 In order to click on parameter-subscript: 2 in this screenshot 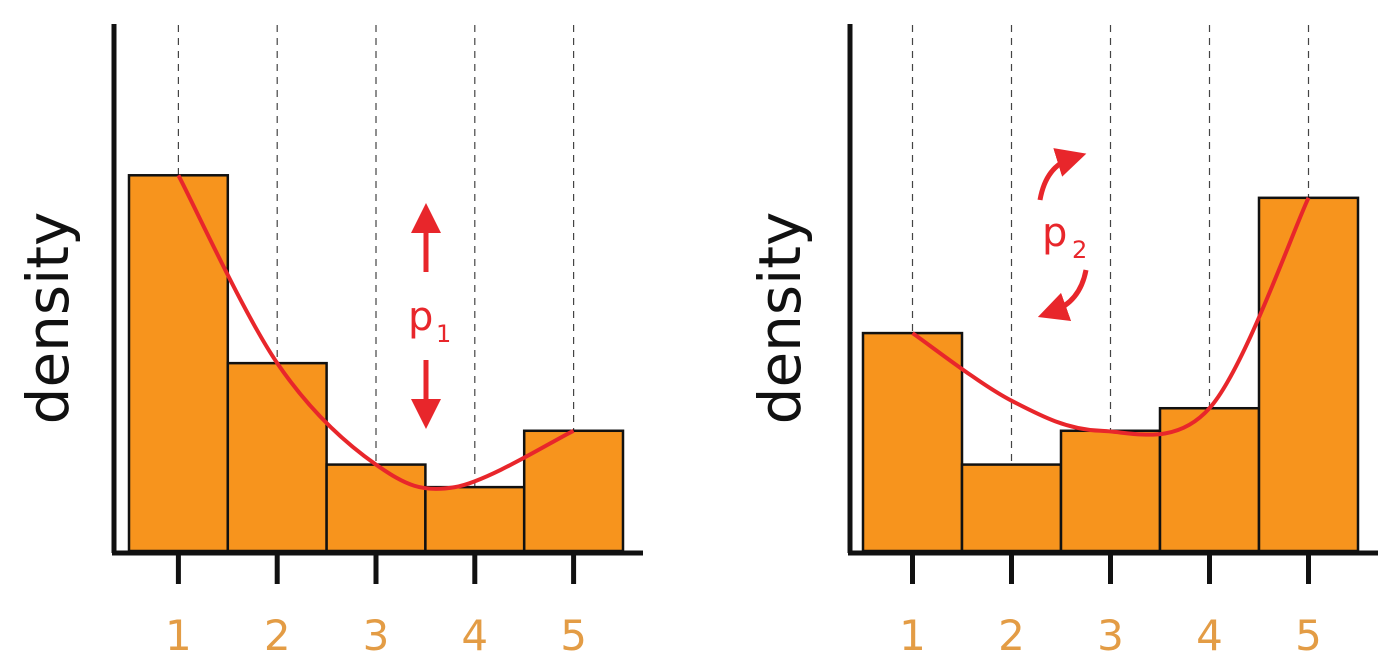, I will do `click(1079, 250)`.